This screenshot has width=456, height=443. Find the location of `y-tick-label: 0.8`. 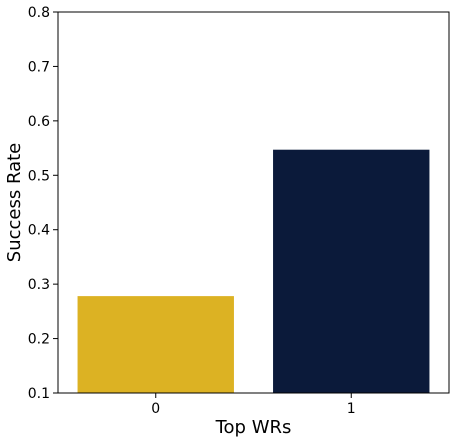

y-tick-label: 0.8 is located at coordinates (39, 13).